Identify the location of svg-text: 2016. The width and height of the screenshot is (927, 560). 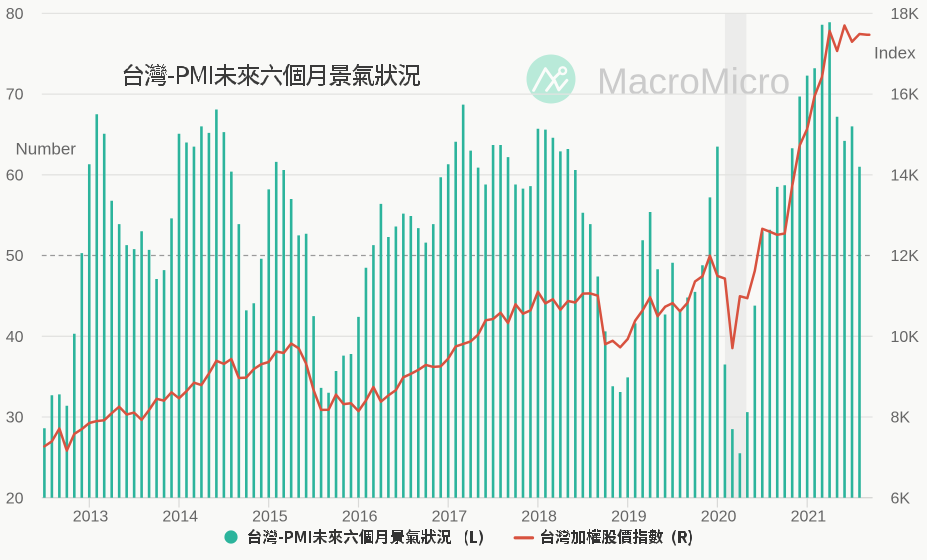
(360, 517).